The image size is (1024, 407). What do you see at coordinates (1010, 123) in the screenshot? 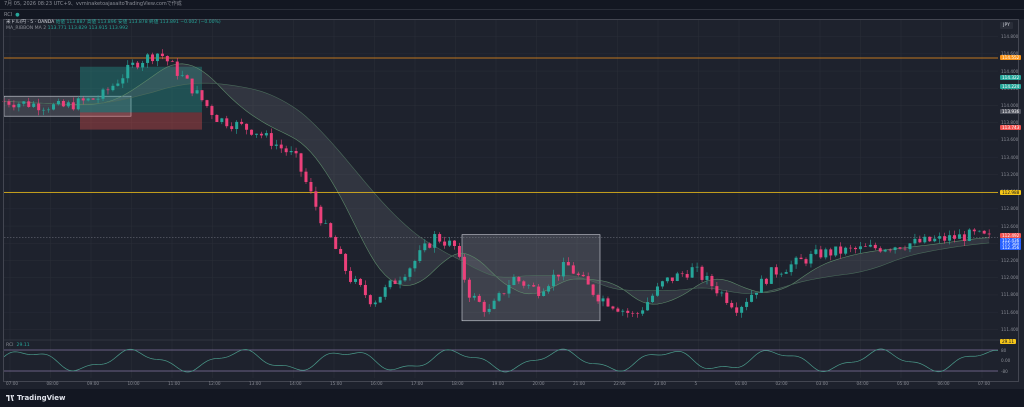
I see `price-tick-label: 113.800` at bounding box center [1010, 123].